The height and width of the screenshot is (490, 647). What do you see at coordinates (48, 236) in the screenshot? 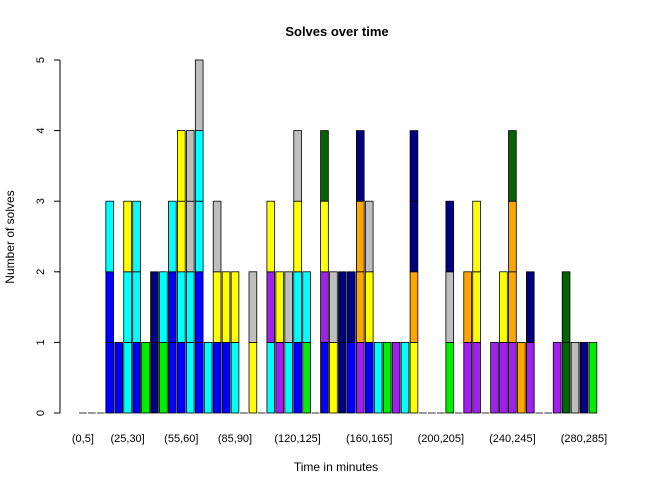
I see `y-axis: 0 1 2 3 4 5` at bounding box center [48, 236].